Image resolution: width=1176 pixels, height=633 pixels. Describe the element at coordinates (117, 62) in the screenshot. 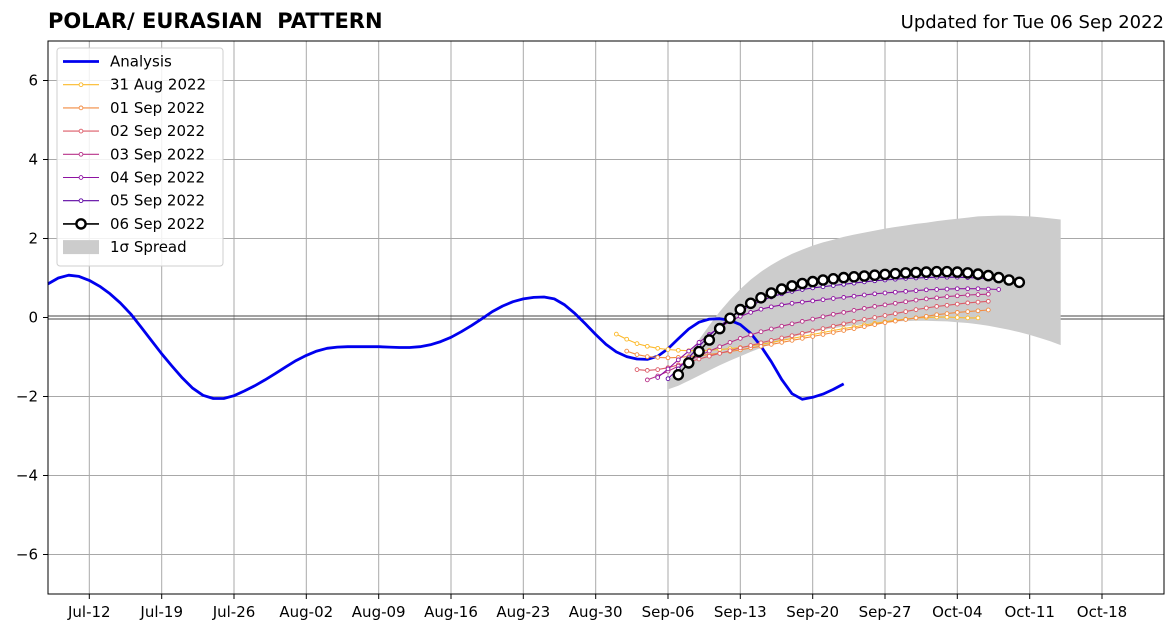

I see `legend-item: Analysis` at that location.